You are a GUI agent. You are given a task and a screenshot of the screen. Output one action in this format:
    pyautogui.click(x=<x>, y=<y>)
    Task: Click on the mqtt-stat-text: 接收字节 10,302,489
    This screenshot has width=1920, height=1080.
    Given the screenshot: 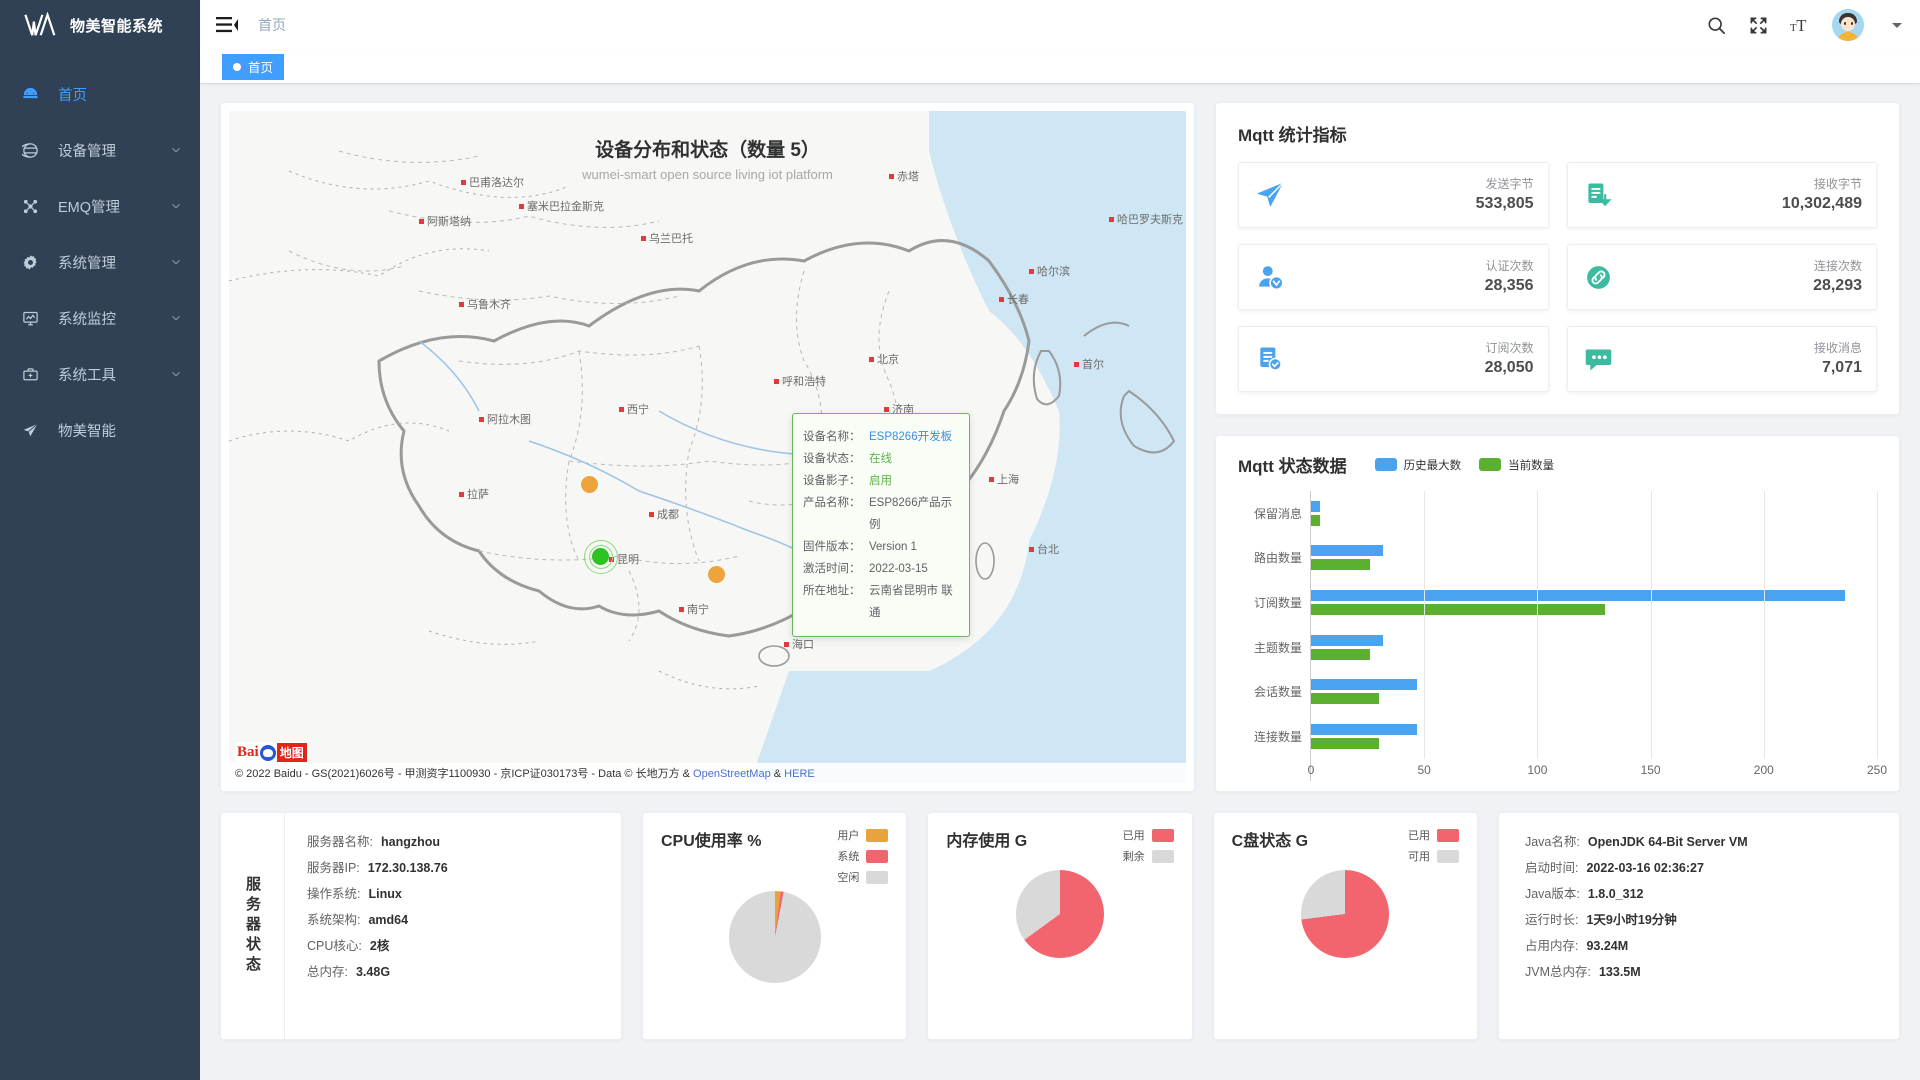 What is the action you would take?
    pyautogui.click(x=1739, y=195)
    